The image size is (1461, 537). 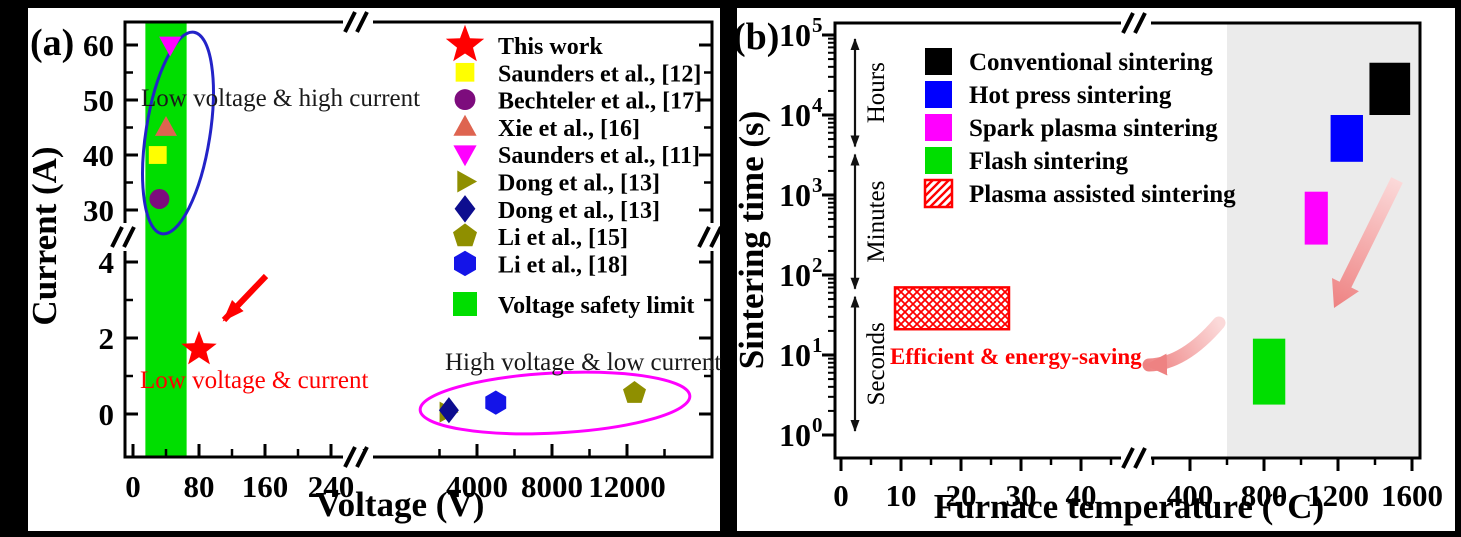 What do you see at coordinates (98, 100) in the screenshot?
I see `y-tick-label: 50` at bounding box center [98, 100].